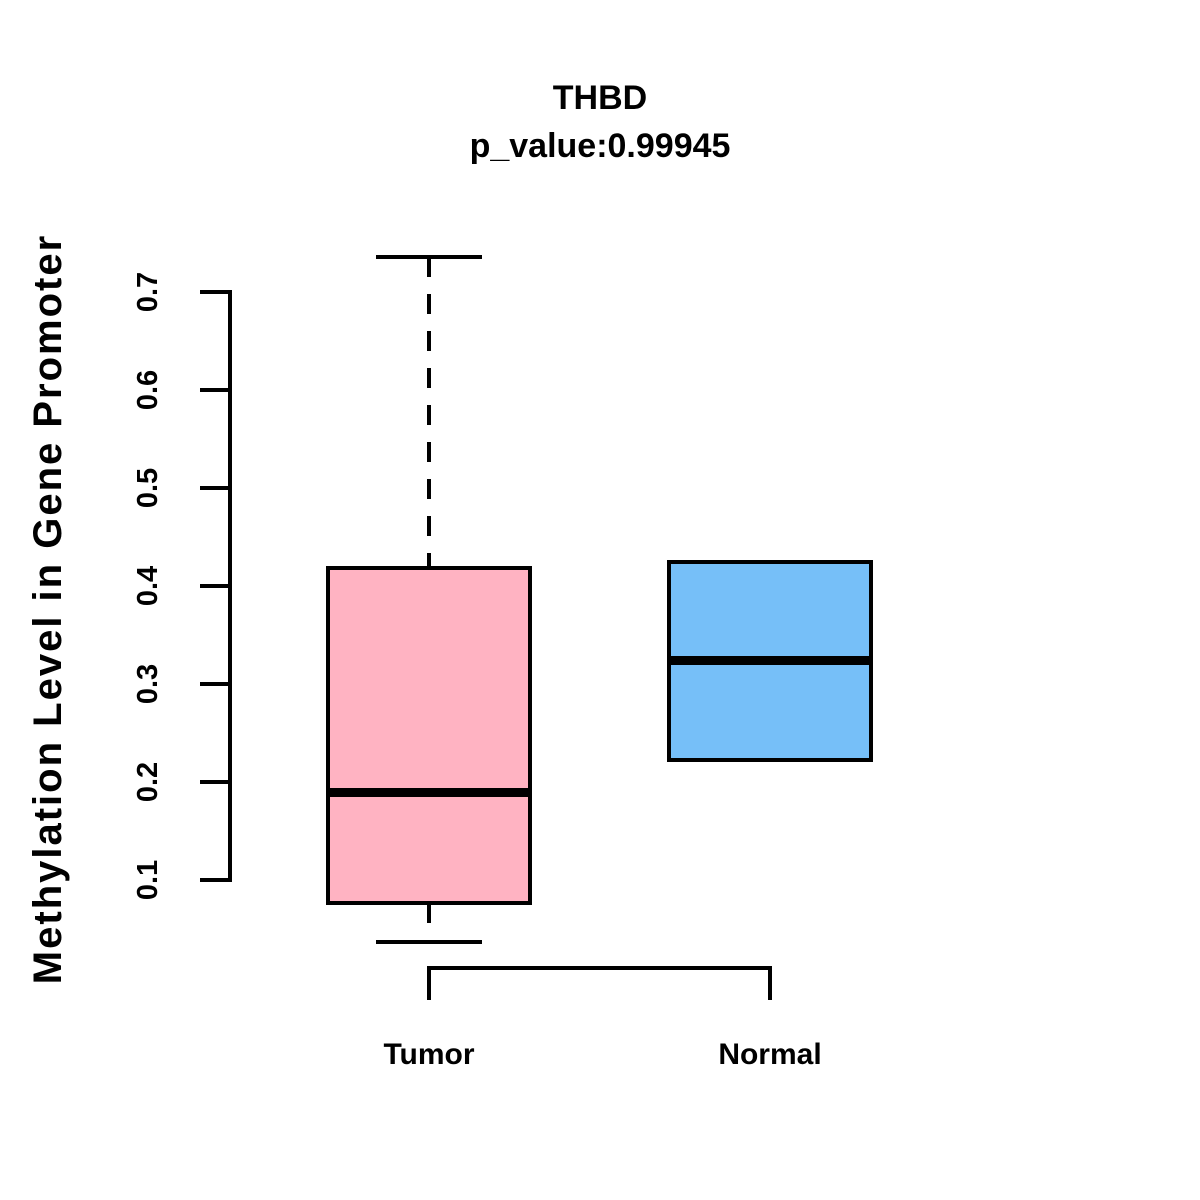 This screenshot has width=1200, height=1200. What do you see at coordinates (148, 684) in the screenshot?
I see `y-axis-tick-label: 0.3` at bounding box center [148, 684].